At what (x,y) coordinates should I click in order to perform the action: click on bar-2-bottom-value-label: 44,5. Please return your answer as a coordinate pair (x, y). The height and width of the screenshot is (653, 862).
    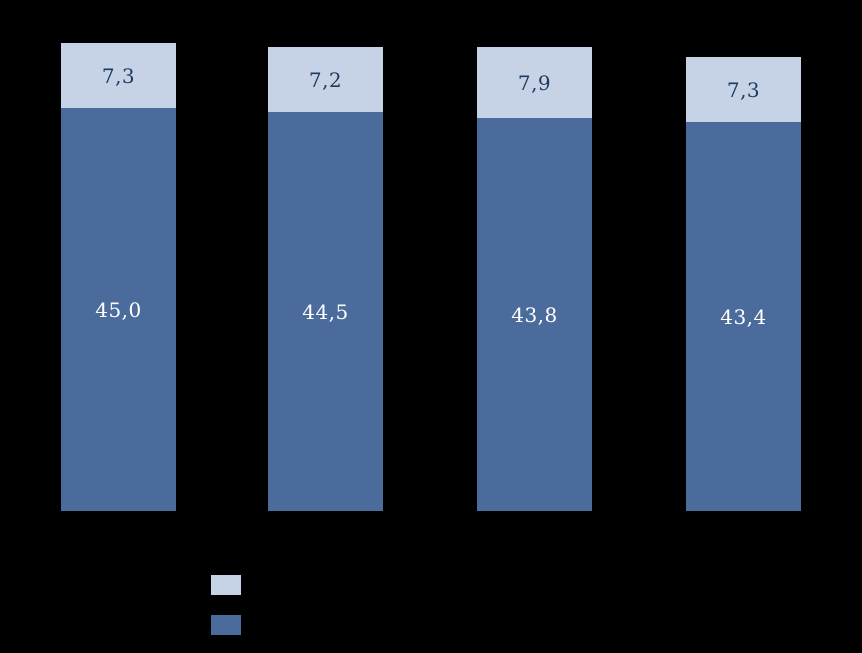
    Looking at the image, I should click on (325, 311).